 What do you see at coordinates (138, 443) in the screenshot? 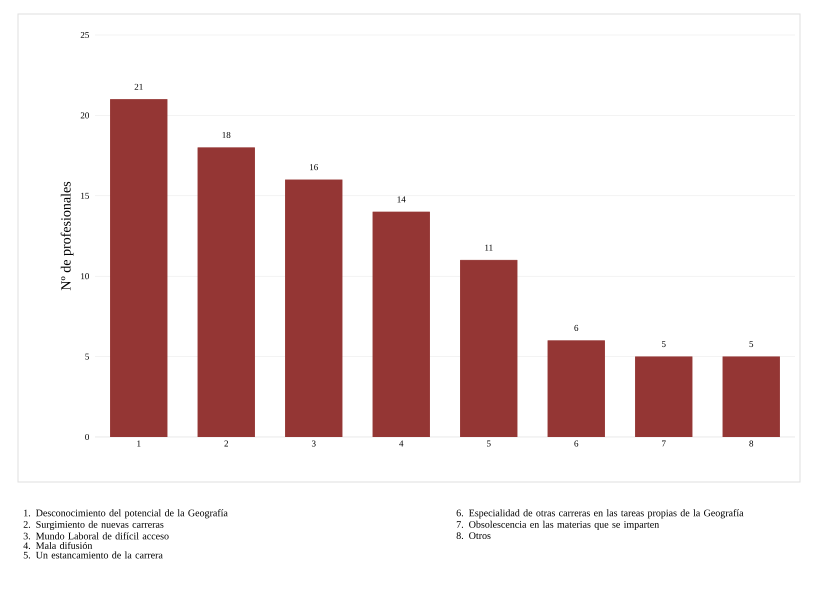
I see `x-tick-label: 1` at bounding box center [138, 443].